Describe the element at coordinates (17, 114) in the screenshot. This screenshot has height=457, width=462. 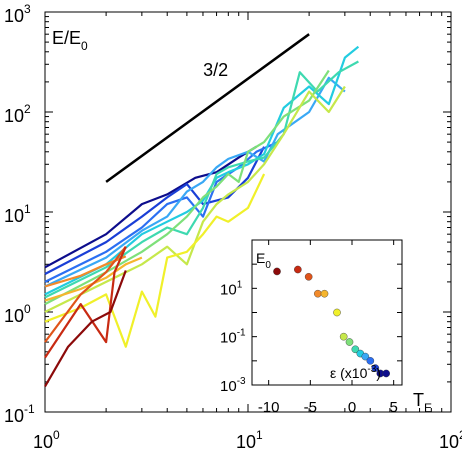
I see `y-tick-label: 10²` at that location.